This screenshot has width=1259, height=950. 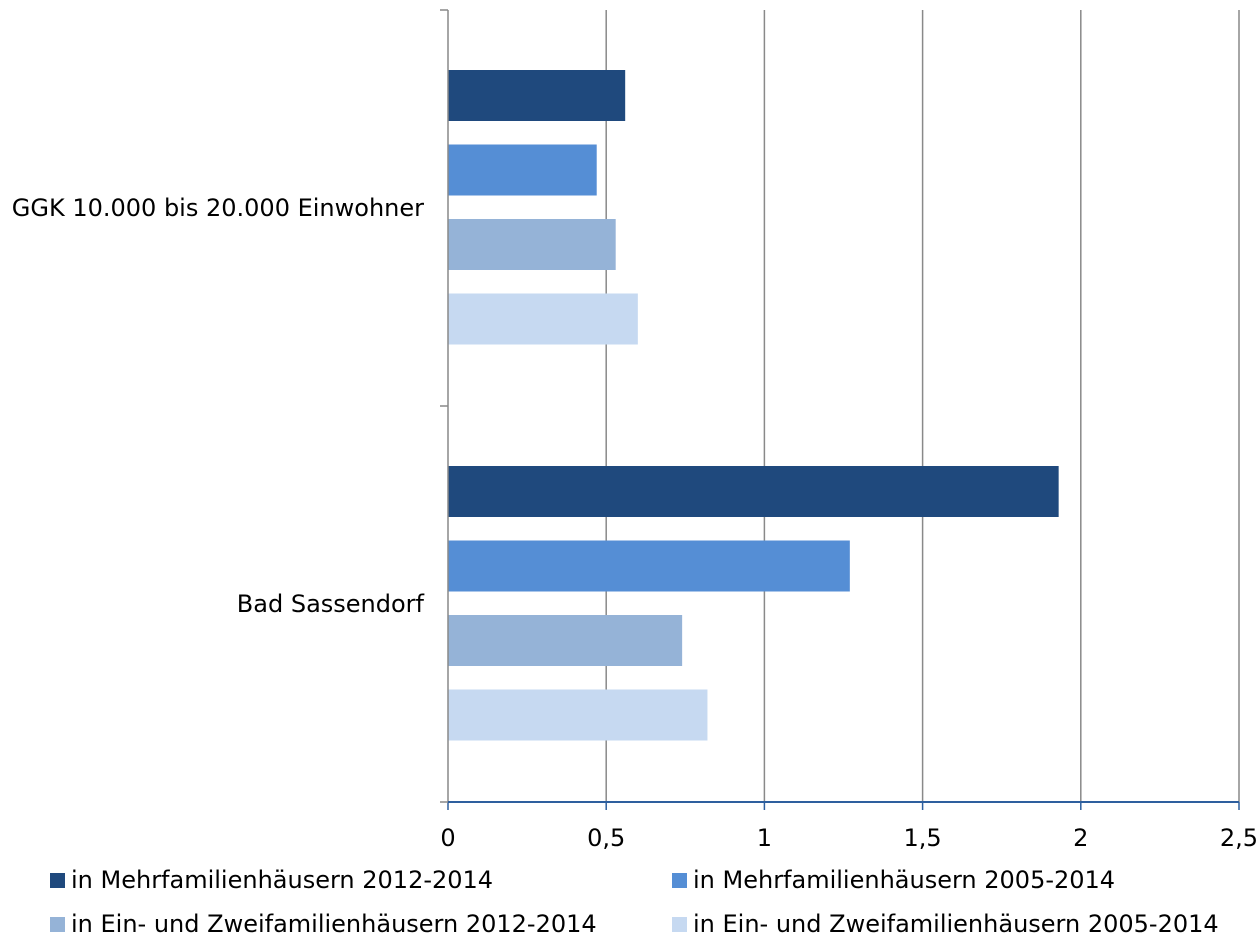 I want to click on x-tick-label: 0, so click(x=447, y=838).